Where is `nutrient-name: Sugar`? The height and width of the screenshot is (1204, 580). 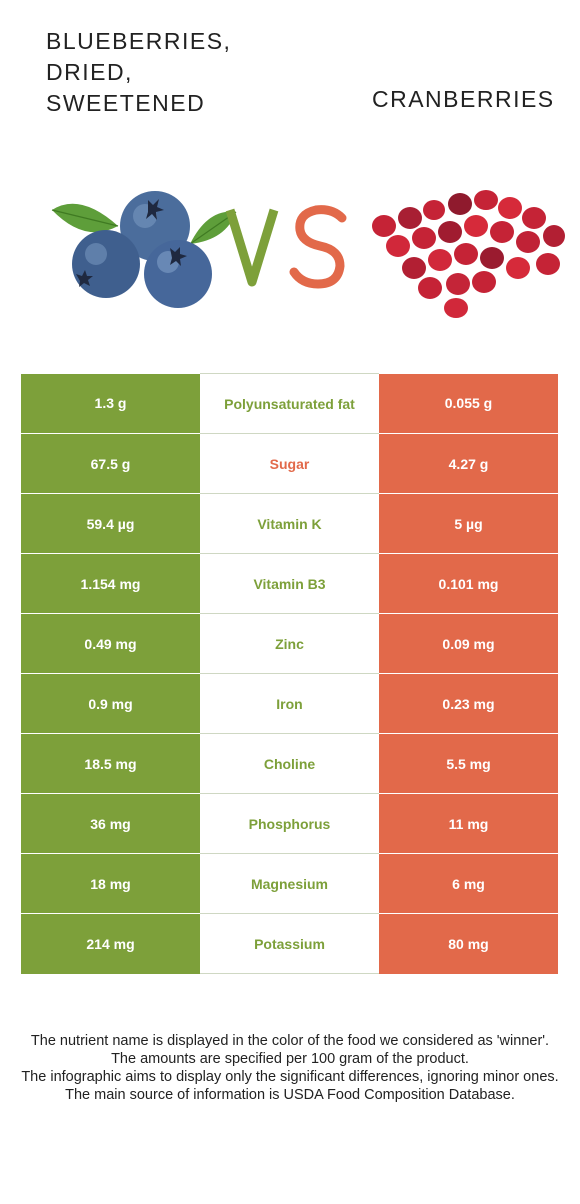 nutrient-name: Sugar is located at coordinates (289, 463).